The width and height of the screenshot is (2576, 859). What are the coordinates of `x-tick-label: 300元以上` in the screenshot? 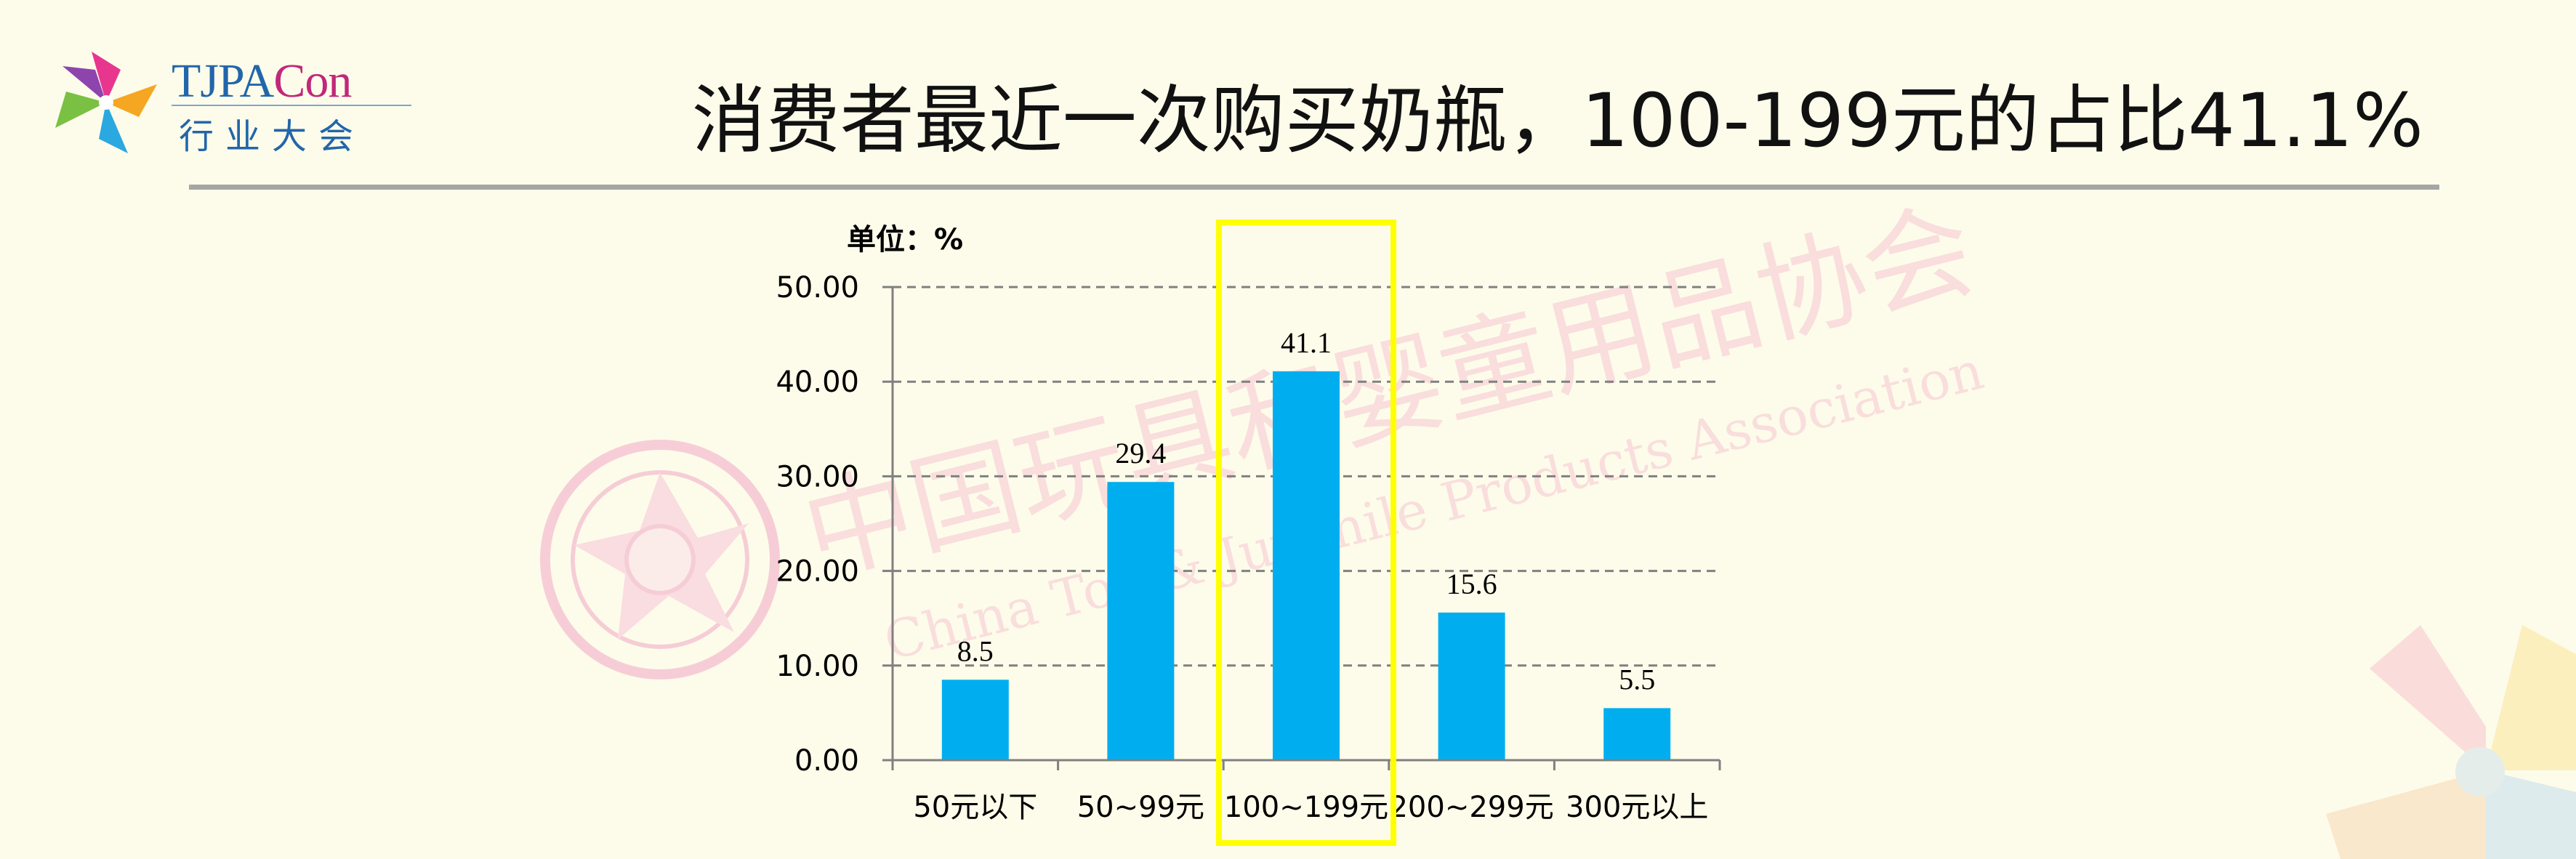 It's located at (1637, 807).